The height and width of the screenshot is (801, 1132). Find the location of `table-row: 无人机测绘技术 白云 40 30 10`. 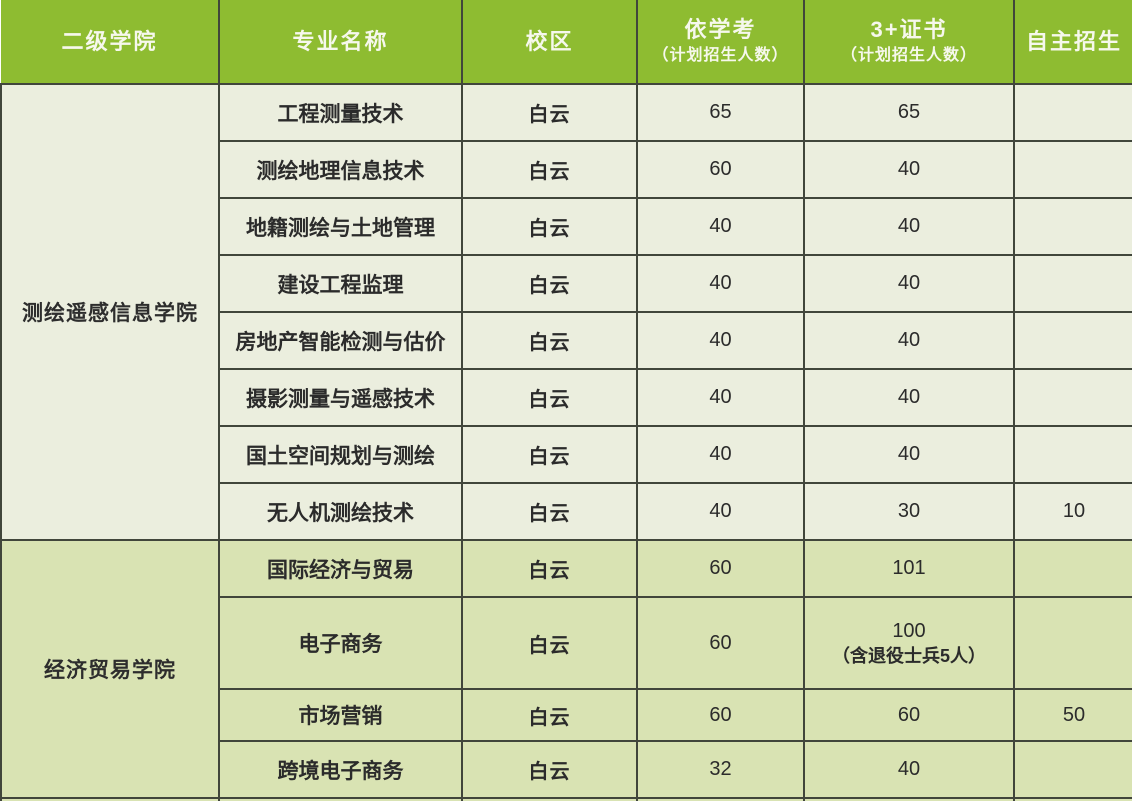

table-row: 无人机测绘技术 白云 40 30 10 is located at coordinates (566, 511).